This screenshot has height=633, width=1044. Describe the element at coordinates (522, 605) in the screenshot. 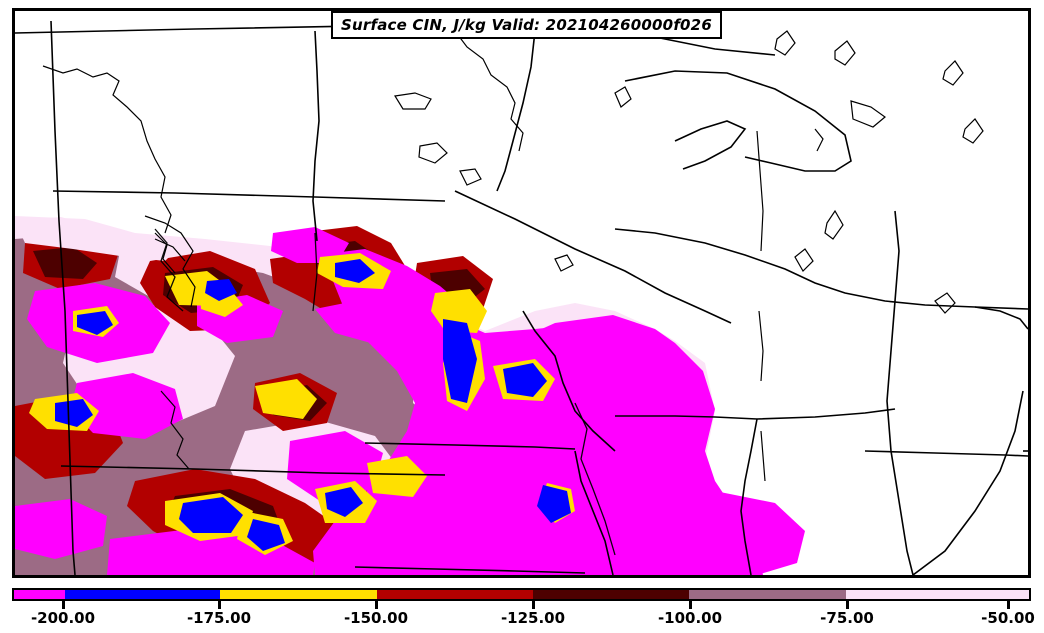

I see `colorbar-ticks` at that location.